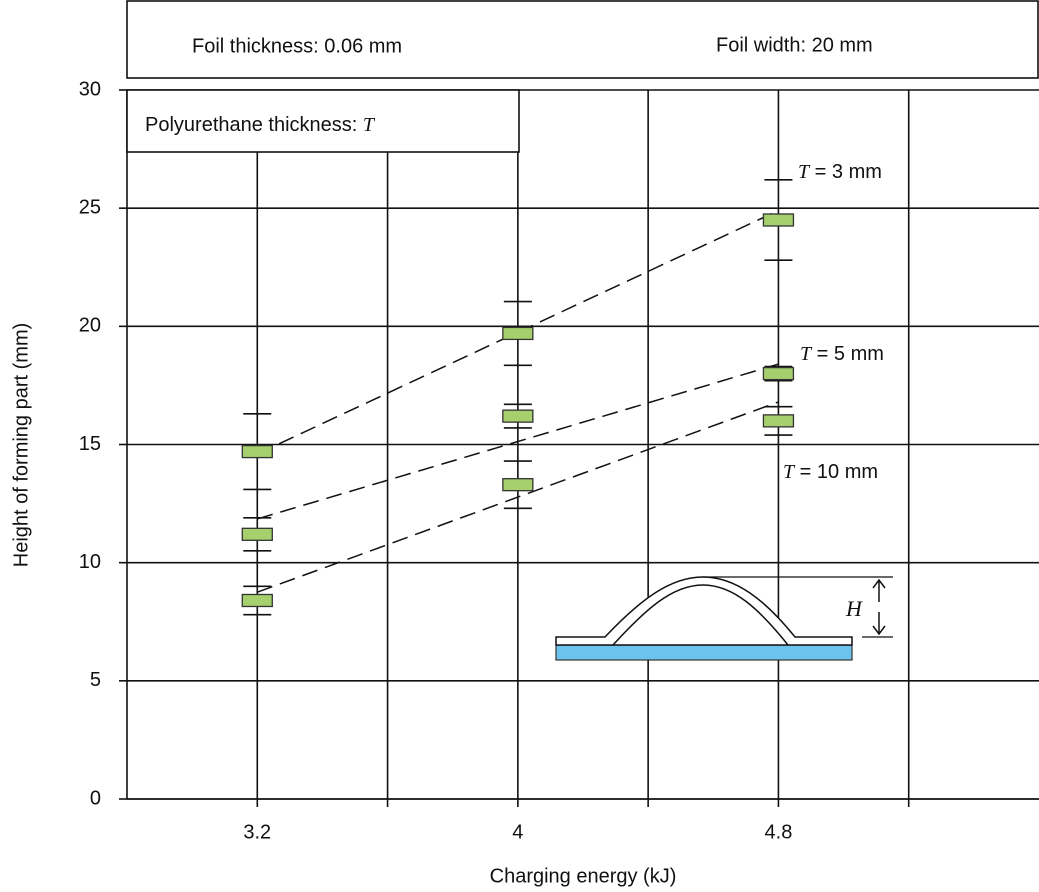 The image size is (1039, 892). What do you see at coordinates (21, 445) in the screenshot?
I see `y-axis-label: Height of forming part (mm)` at bounding box center [21, 445].